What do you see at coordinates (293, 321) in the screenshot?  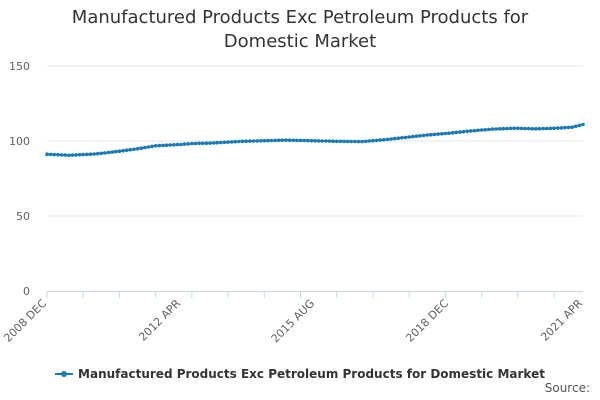 I see `x-tick-label: 2015 AUG` at bounding box center [293, 321].